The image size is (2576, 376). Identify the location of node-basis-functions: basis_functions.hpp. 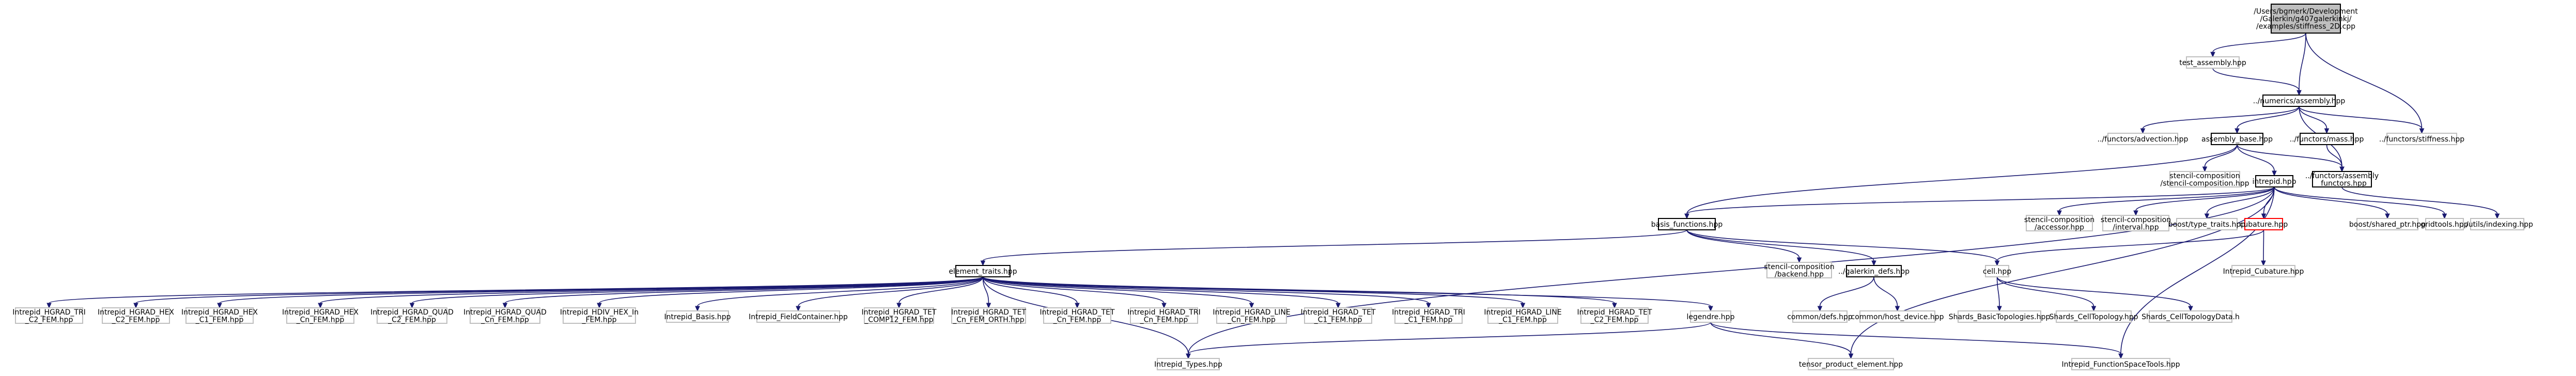
(1687, 224).